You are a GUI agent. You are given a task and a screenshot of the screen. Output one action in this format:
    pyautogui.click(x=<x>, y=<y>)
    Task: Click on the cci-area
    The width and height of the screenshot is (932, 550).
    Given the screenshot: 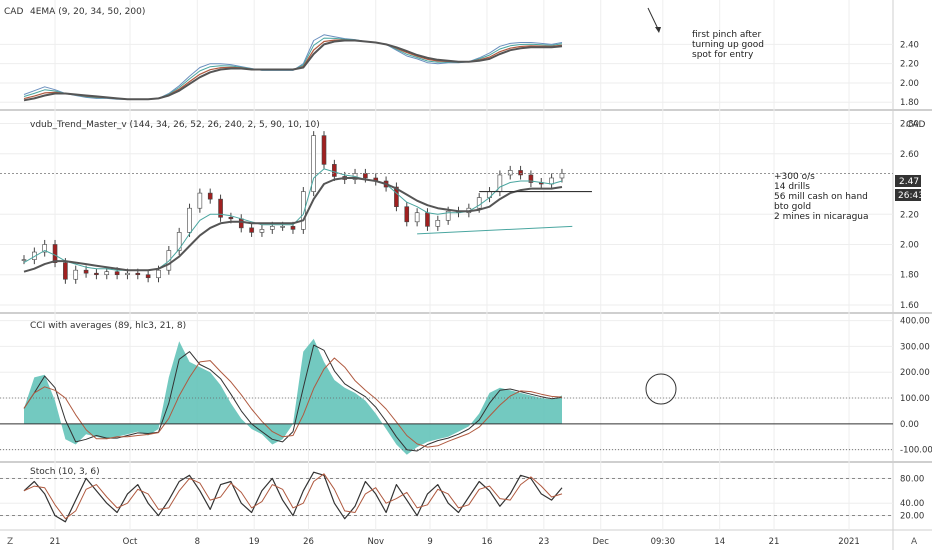 What is the action you would take?
    pyautogui.click(x=293, y=396)
    